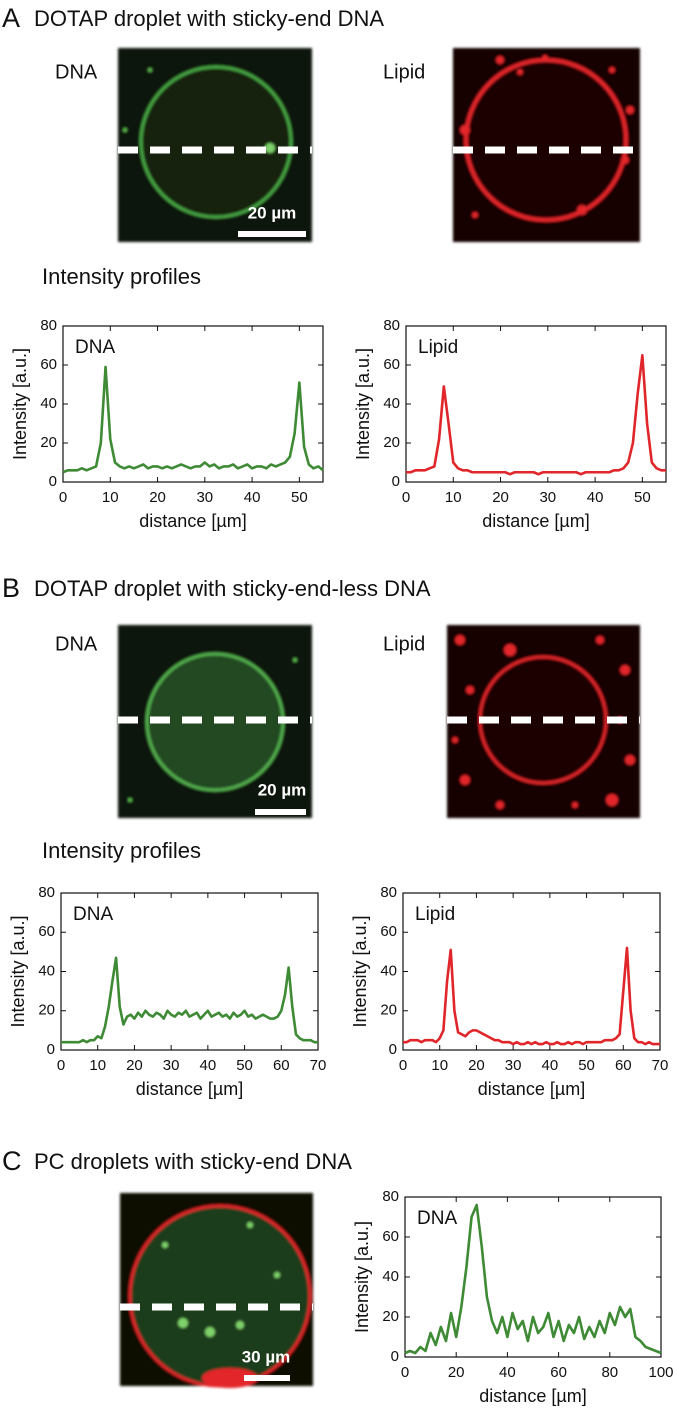  What do you see at coordinates (193, 1161) in the screenshot?
I see `panel-title: PC droplets with sticky-end DNA` at bounding box center [193, 1161].